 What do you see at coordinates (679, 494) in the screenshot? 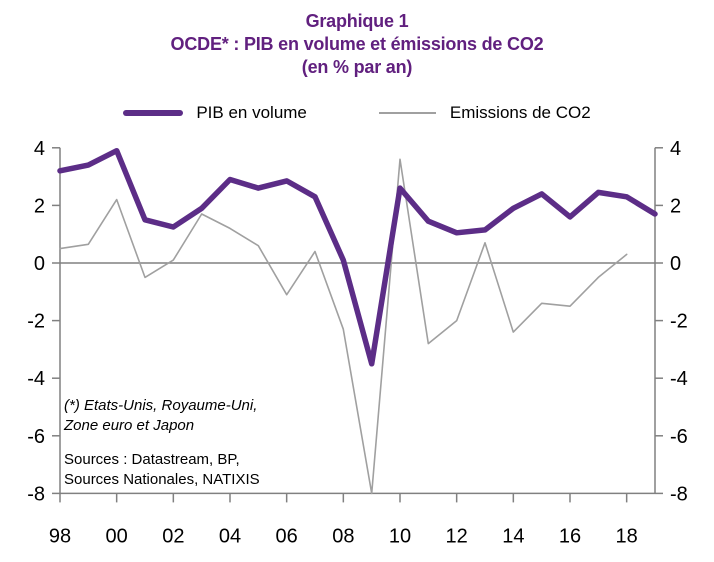
I see `y-axis-label-right: -8` at bounding box center [679, 494].